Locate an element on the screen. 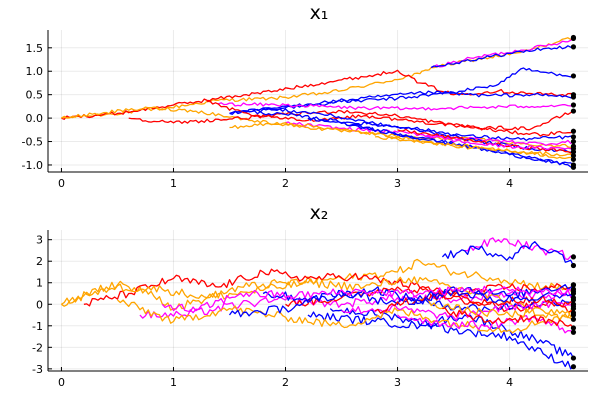 This screenshot has height=400, width=600. plot-x2-y-ticks: -3 -2 -1 0 1 2 3 is located at coordinates (37, 305).